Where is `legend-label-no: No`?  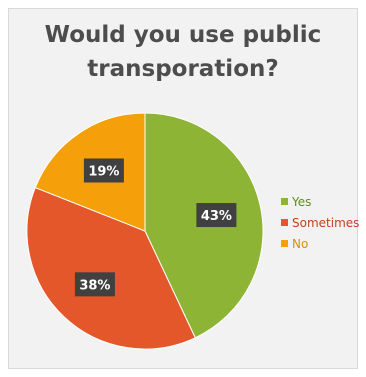
legend-label-no: No is located at coordinates (300, 244).